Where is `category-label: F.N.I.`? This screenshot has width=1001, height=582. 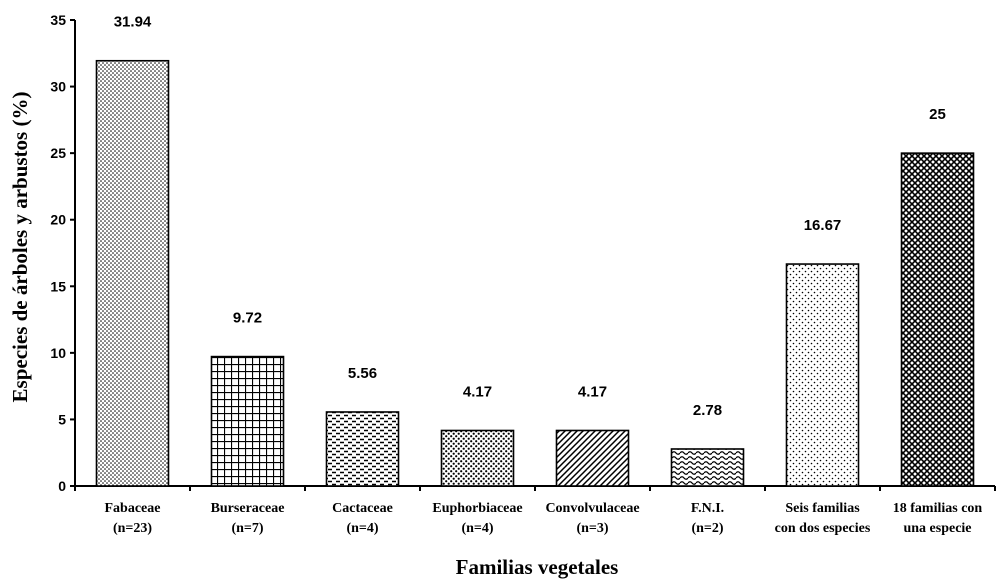 category-label: F.N.I. is located at coordinates (707, 508).